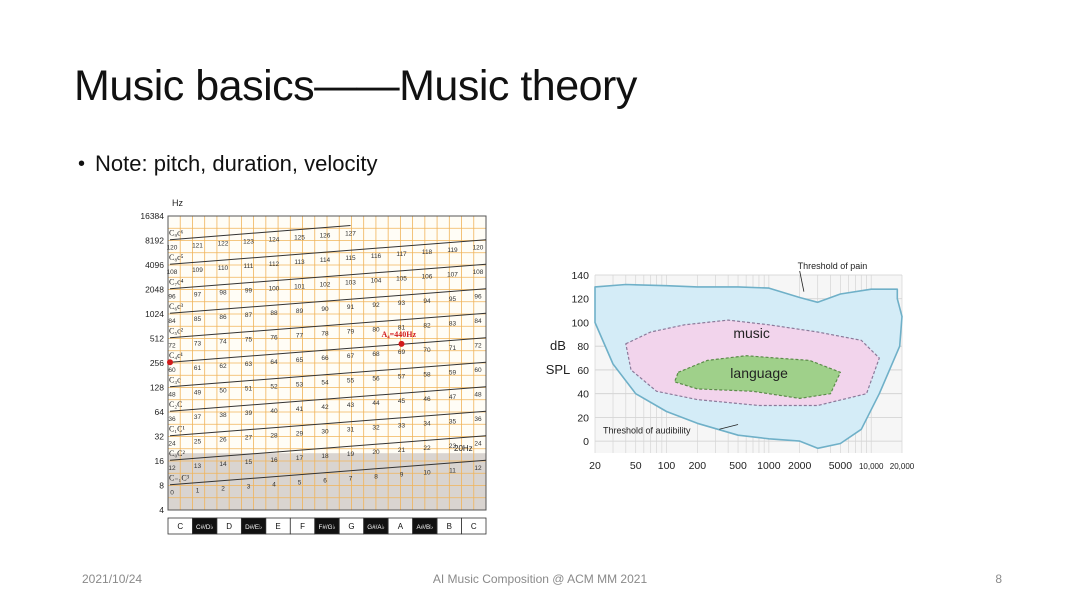 This screenshot has height=608, width=1080. I want to click on note-number: 60, so click(172, 370).